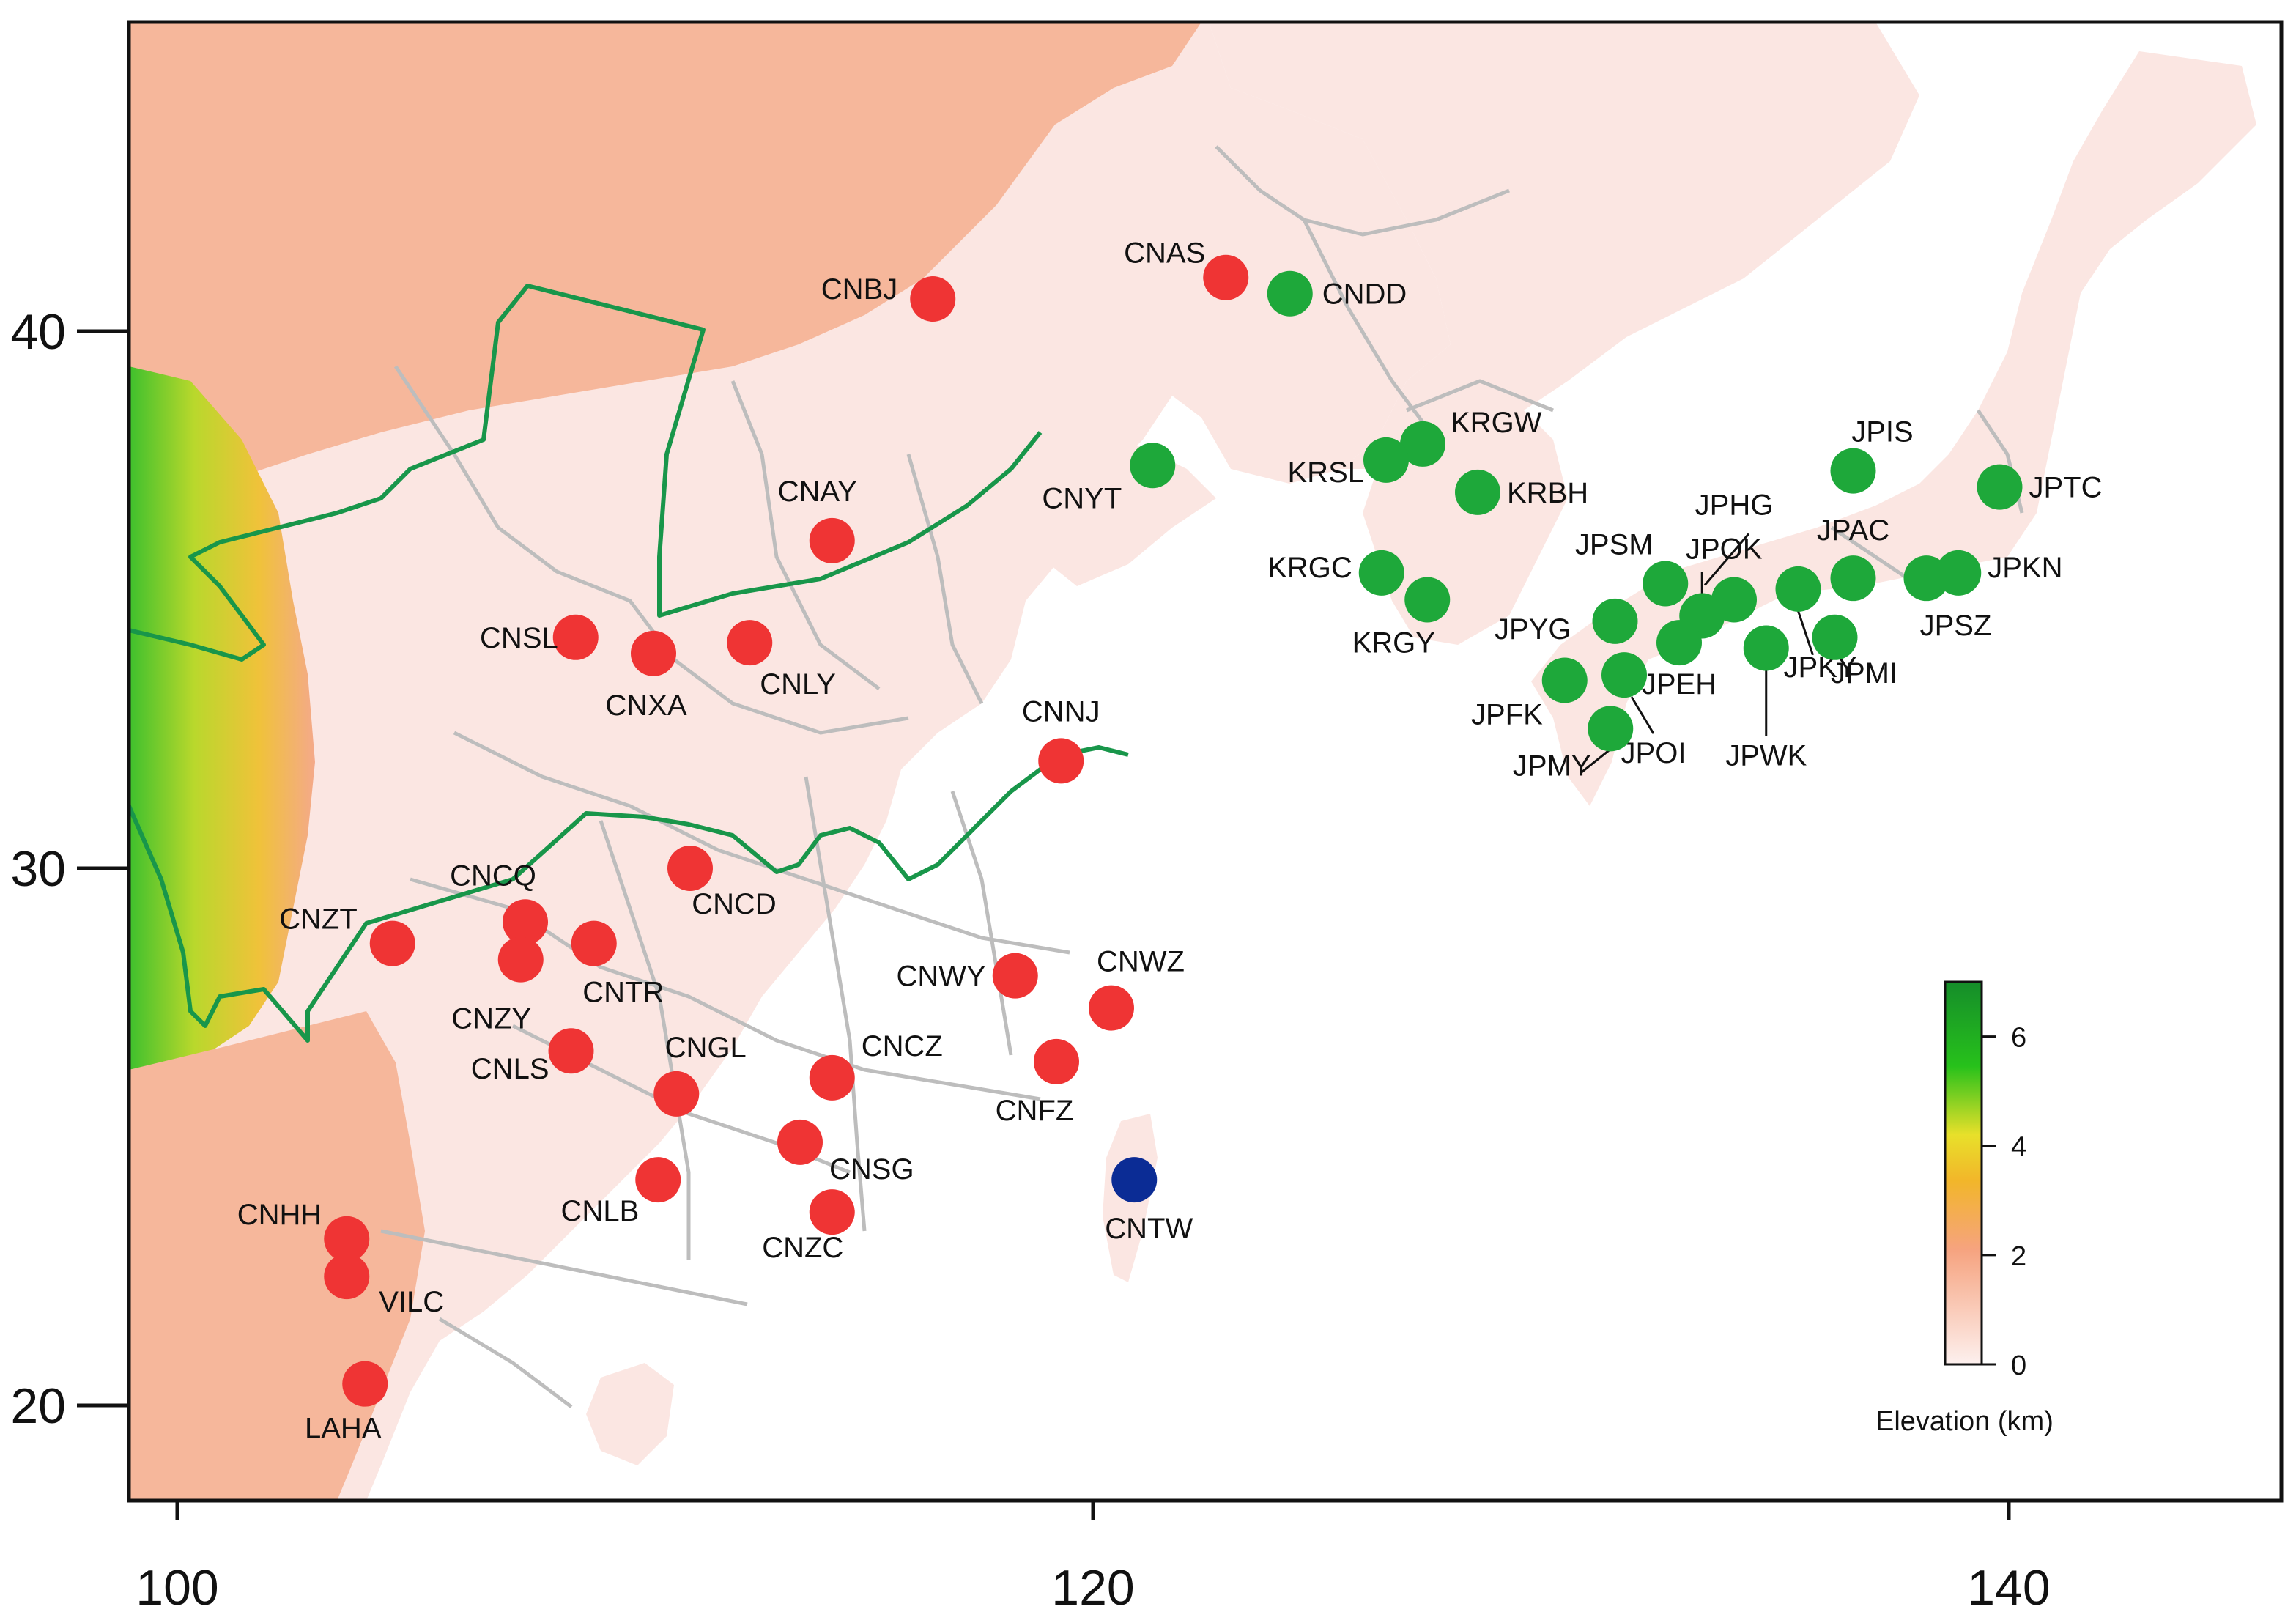 The height and width of the screenshot is (1623, 2296). I want to click on site-label: JPWK, so click(1766, 755).